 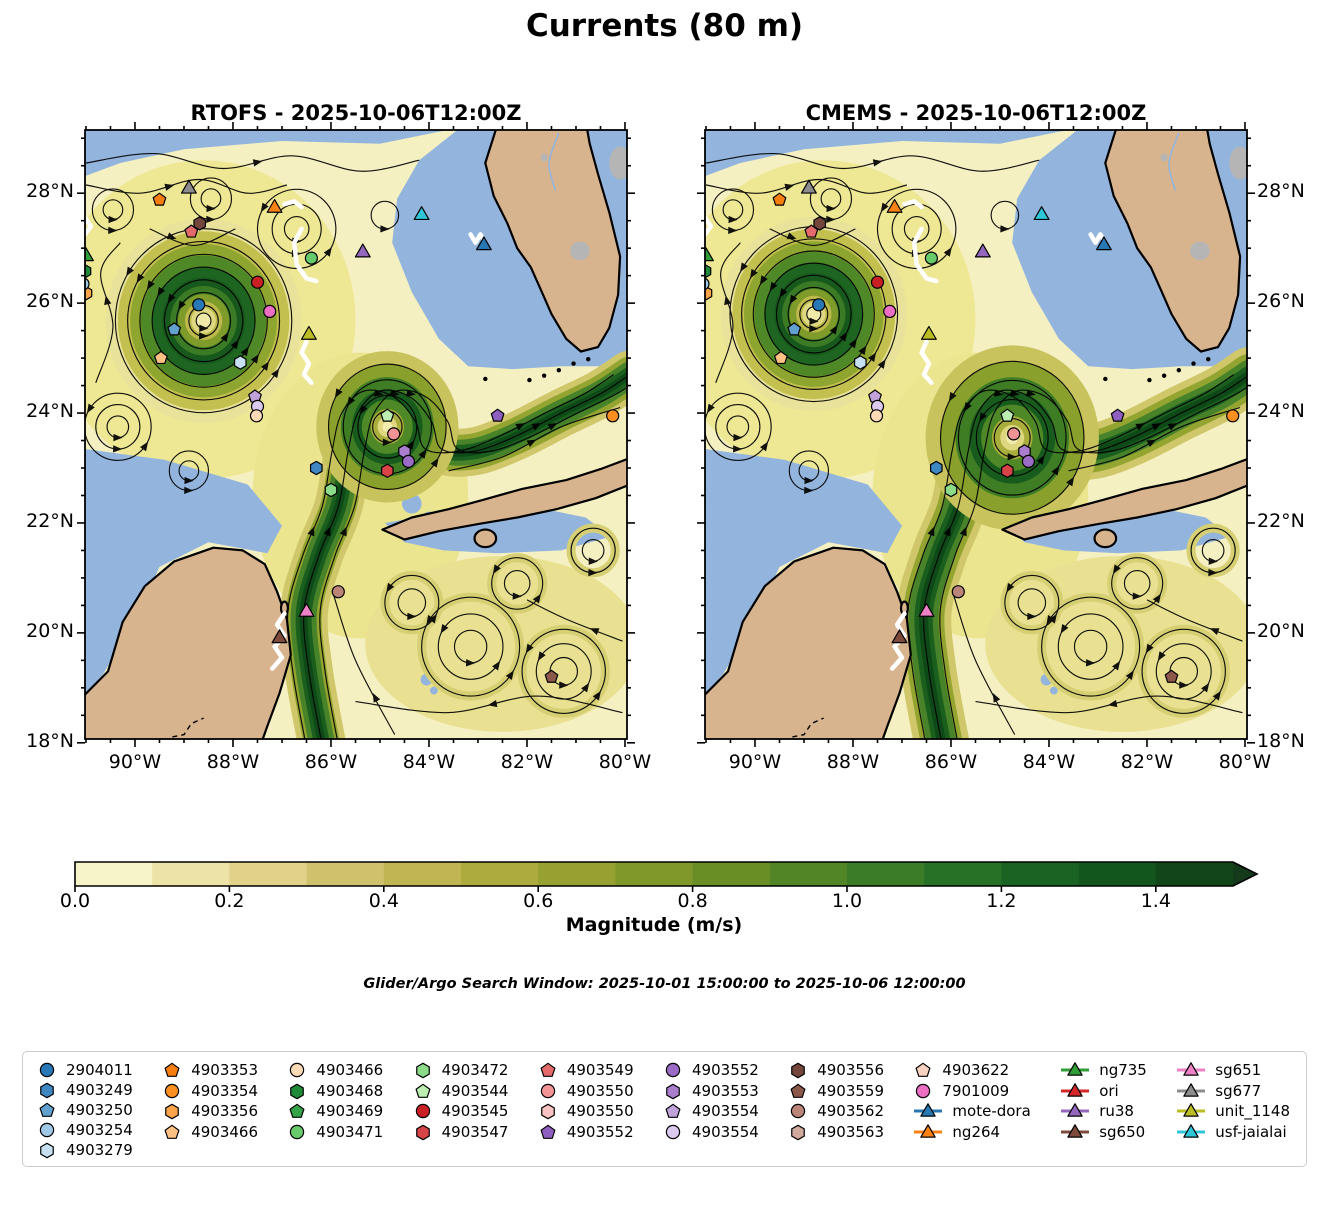 I want to click on legend-entry-label: 4903556, so click(x=851, y=1070).